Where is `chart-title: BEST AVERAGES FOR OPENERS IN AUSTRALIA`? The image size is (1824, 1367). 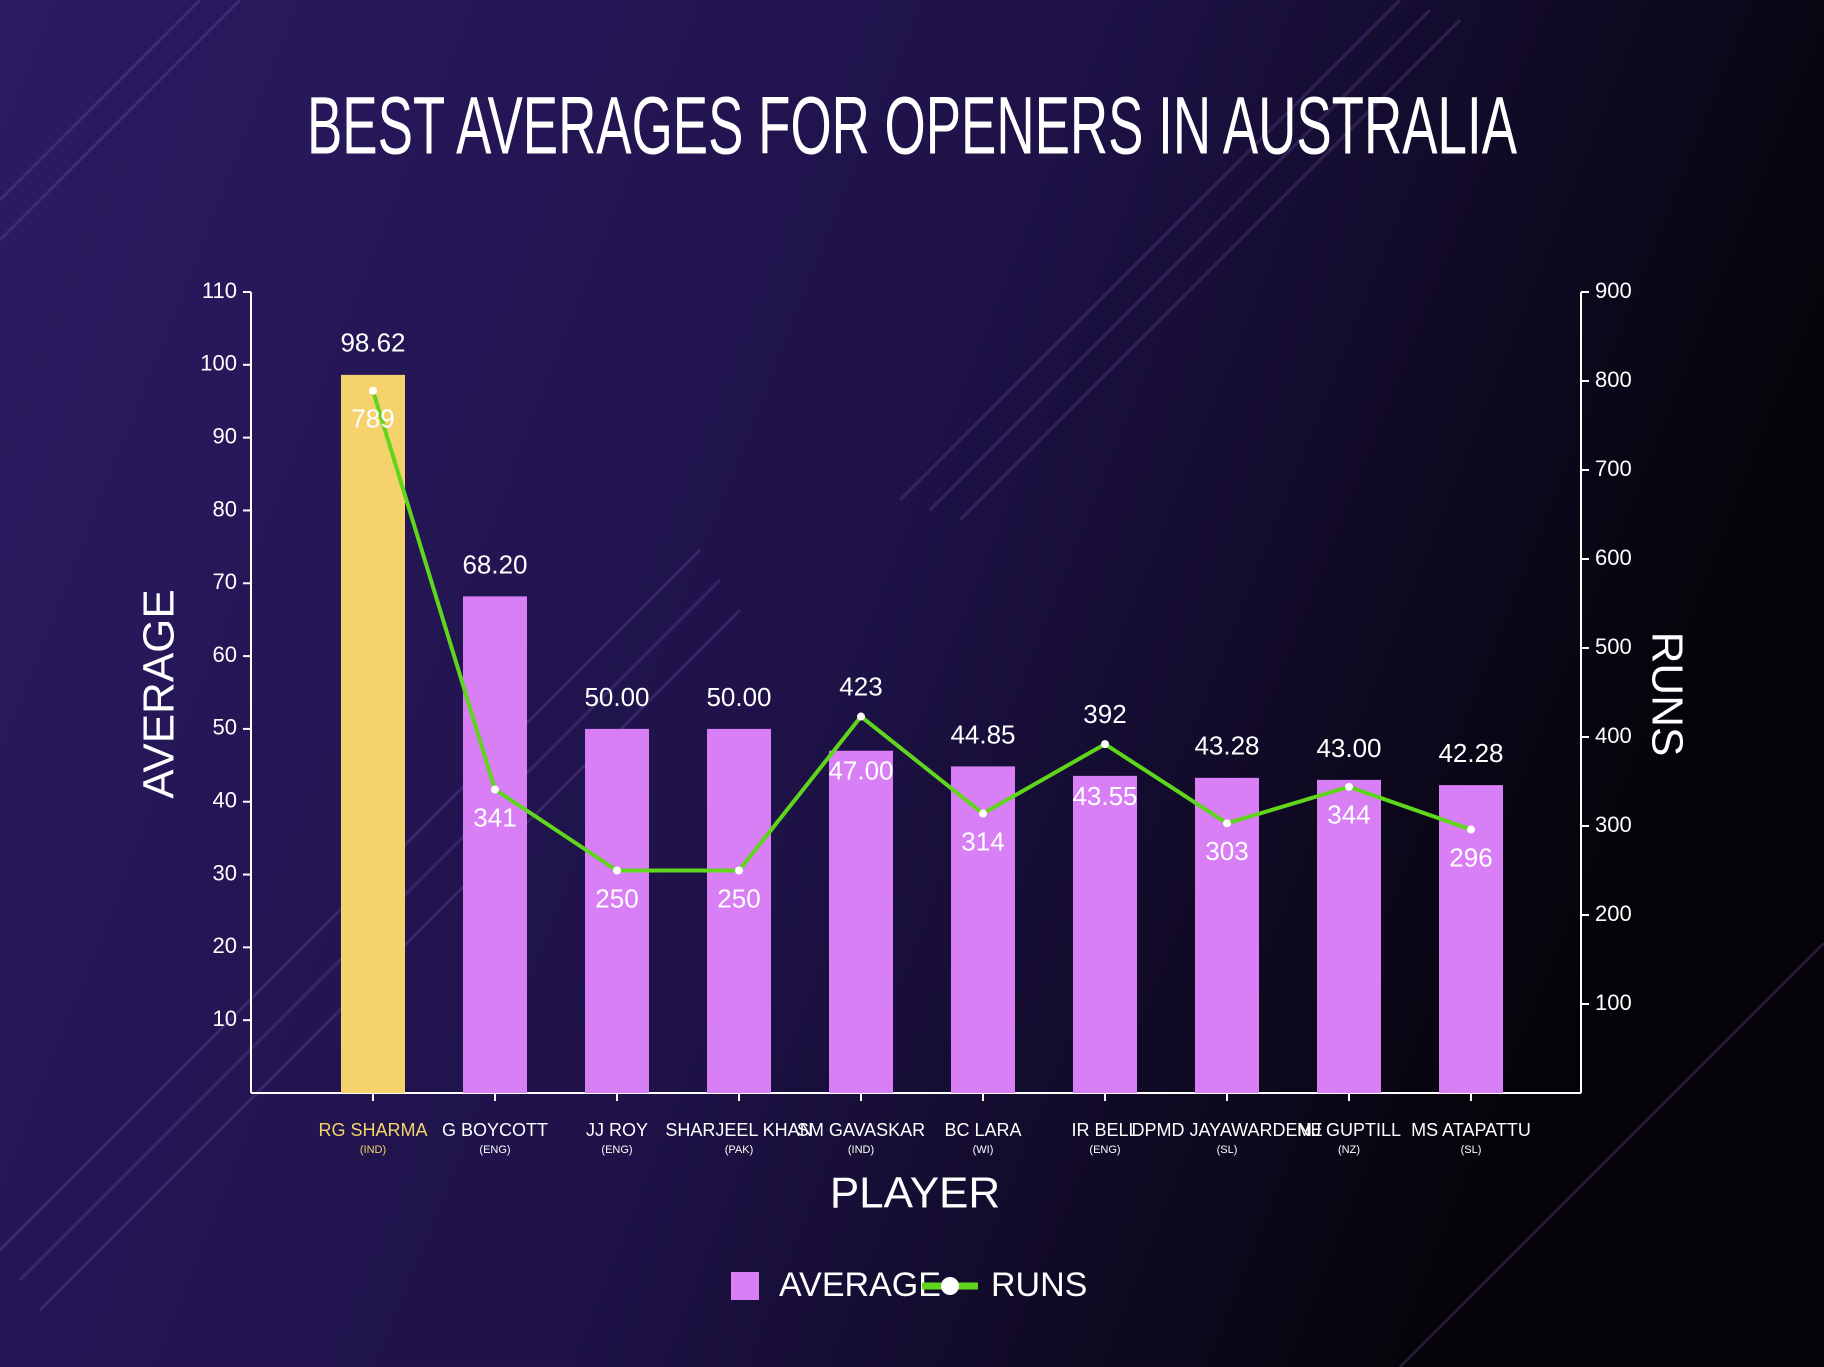 chart-title: BEST AVERAGES FOR OPENERS IN AUSTRALIA is located at coordinates (912, 126).